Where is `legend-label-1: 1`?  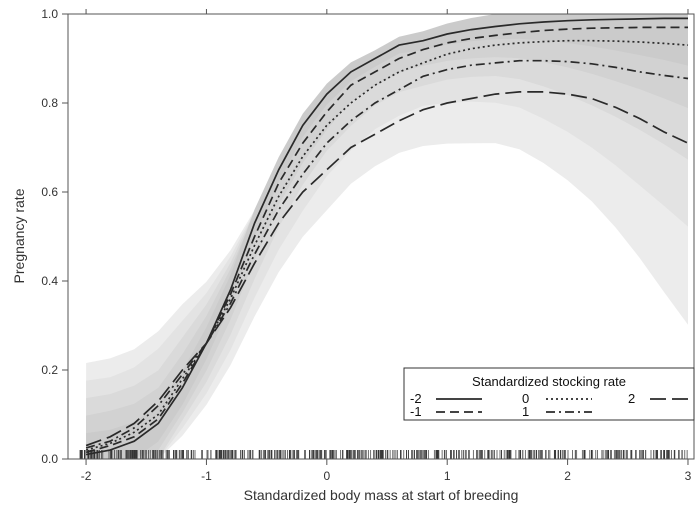 legend-label-1: 1 is located at coordinates (525, 411).